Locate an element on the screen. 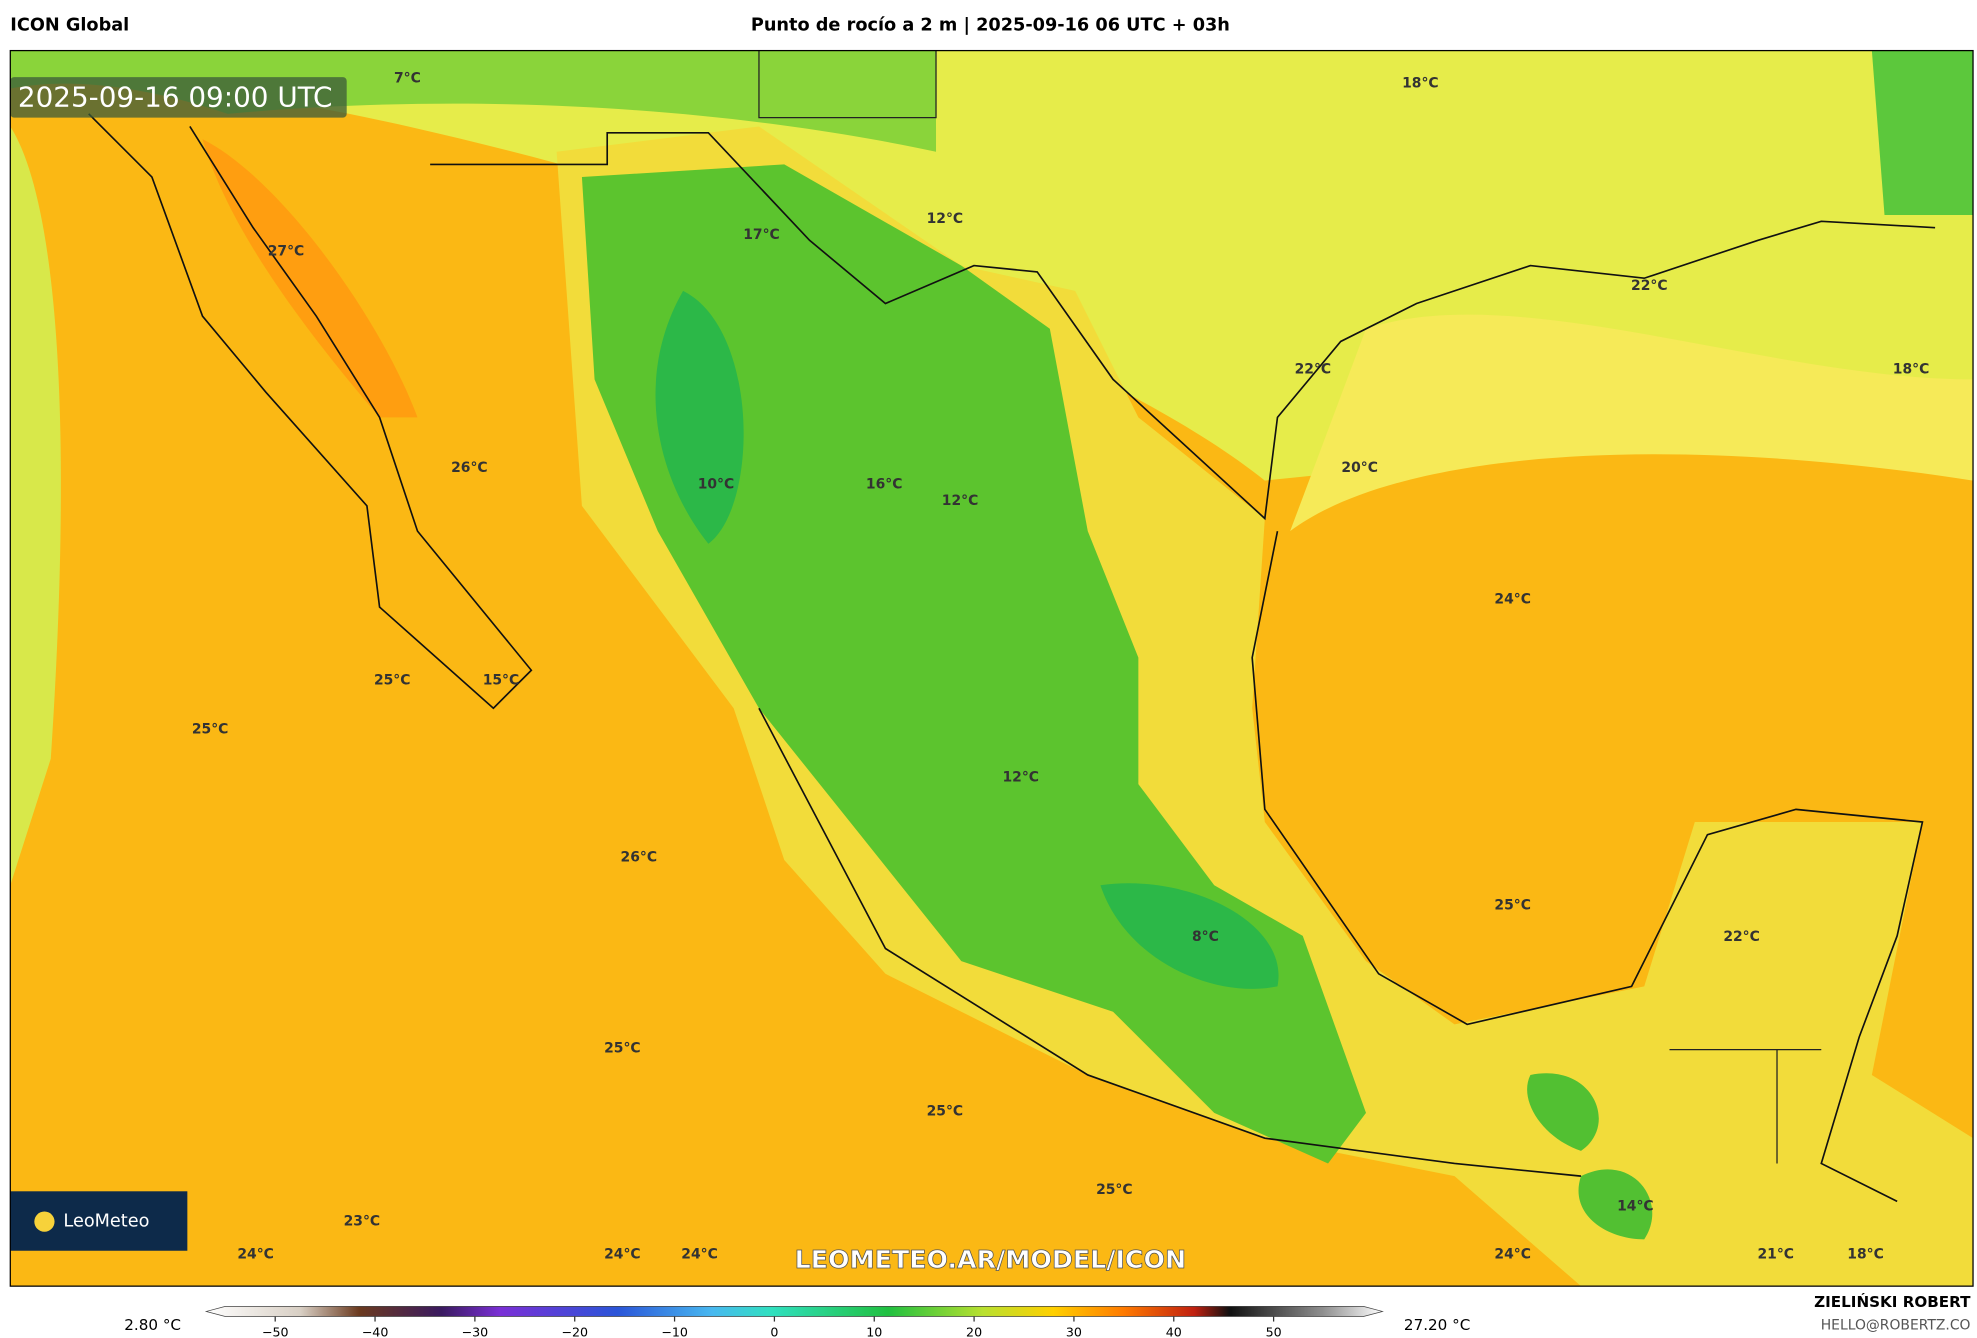 Image resolution: width=1977 pixels, height=1338 pixels. colorbar-min: 2.80 °C is located at coordinates (152, 1325).